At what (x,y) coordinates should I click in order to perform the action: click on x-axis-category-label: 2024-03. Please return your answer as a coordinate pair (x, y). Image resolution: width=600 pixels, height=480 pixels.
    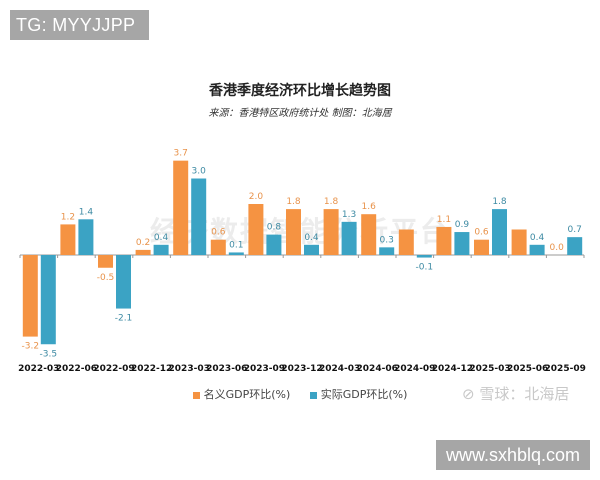
    Looking at the image, I should click on (339, 369).